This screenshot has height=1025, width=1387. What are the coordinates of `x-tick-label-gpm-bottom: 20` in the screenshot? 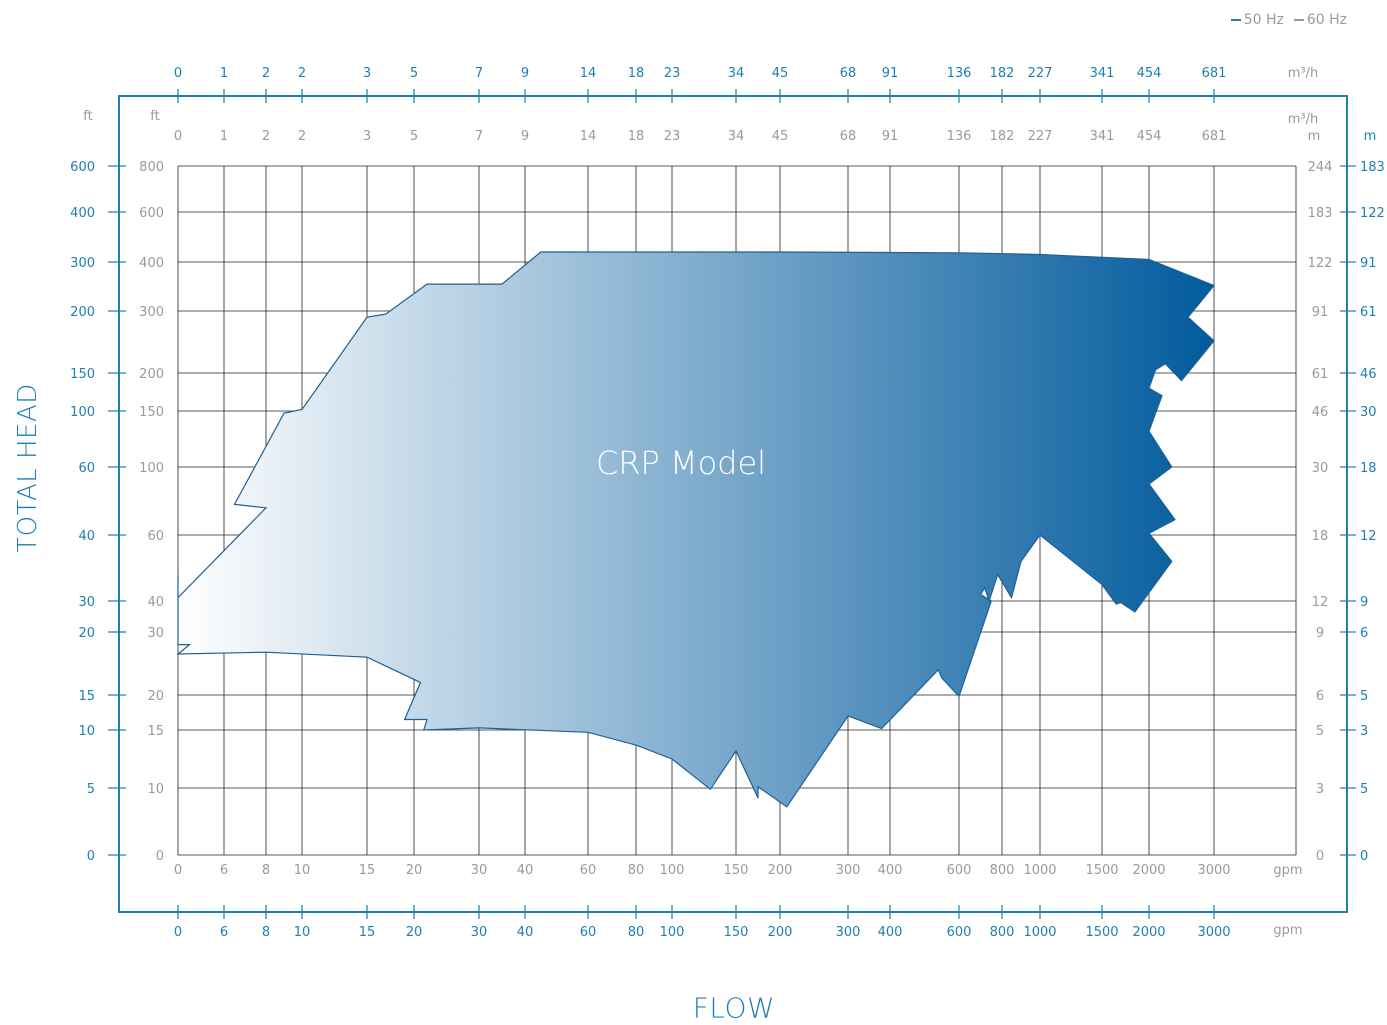 It's located at (414, 932).